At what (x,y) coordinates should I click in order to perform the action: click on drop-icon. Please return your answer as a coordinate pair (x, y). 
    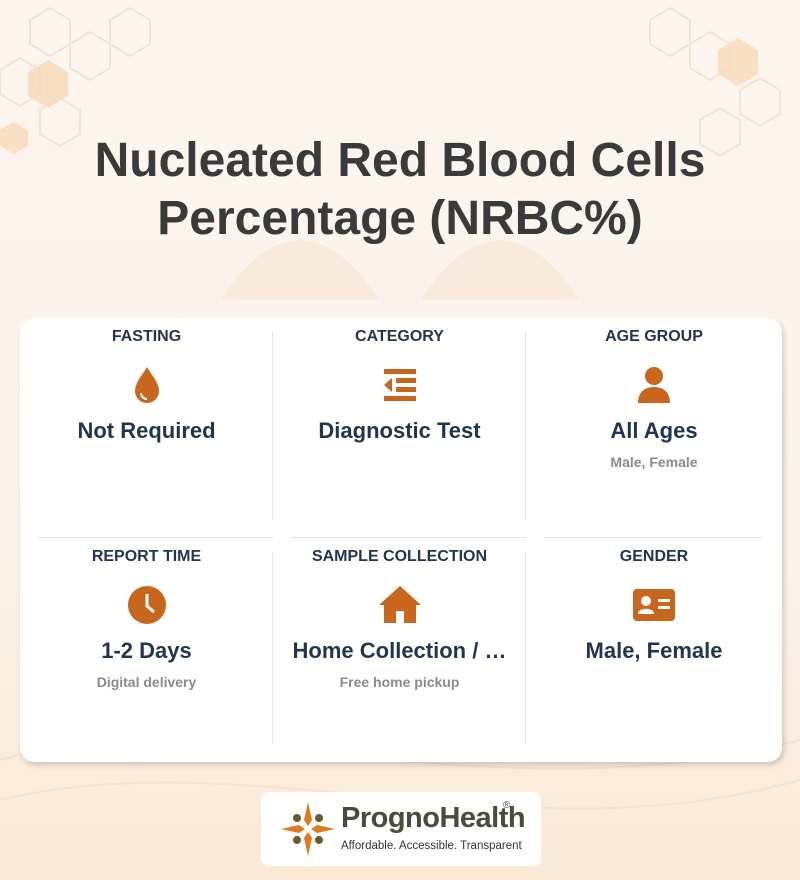
    Looking at the image, I should click on (146, 385).